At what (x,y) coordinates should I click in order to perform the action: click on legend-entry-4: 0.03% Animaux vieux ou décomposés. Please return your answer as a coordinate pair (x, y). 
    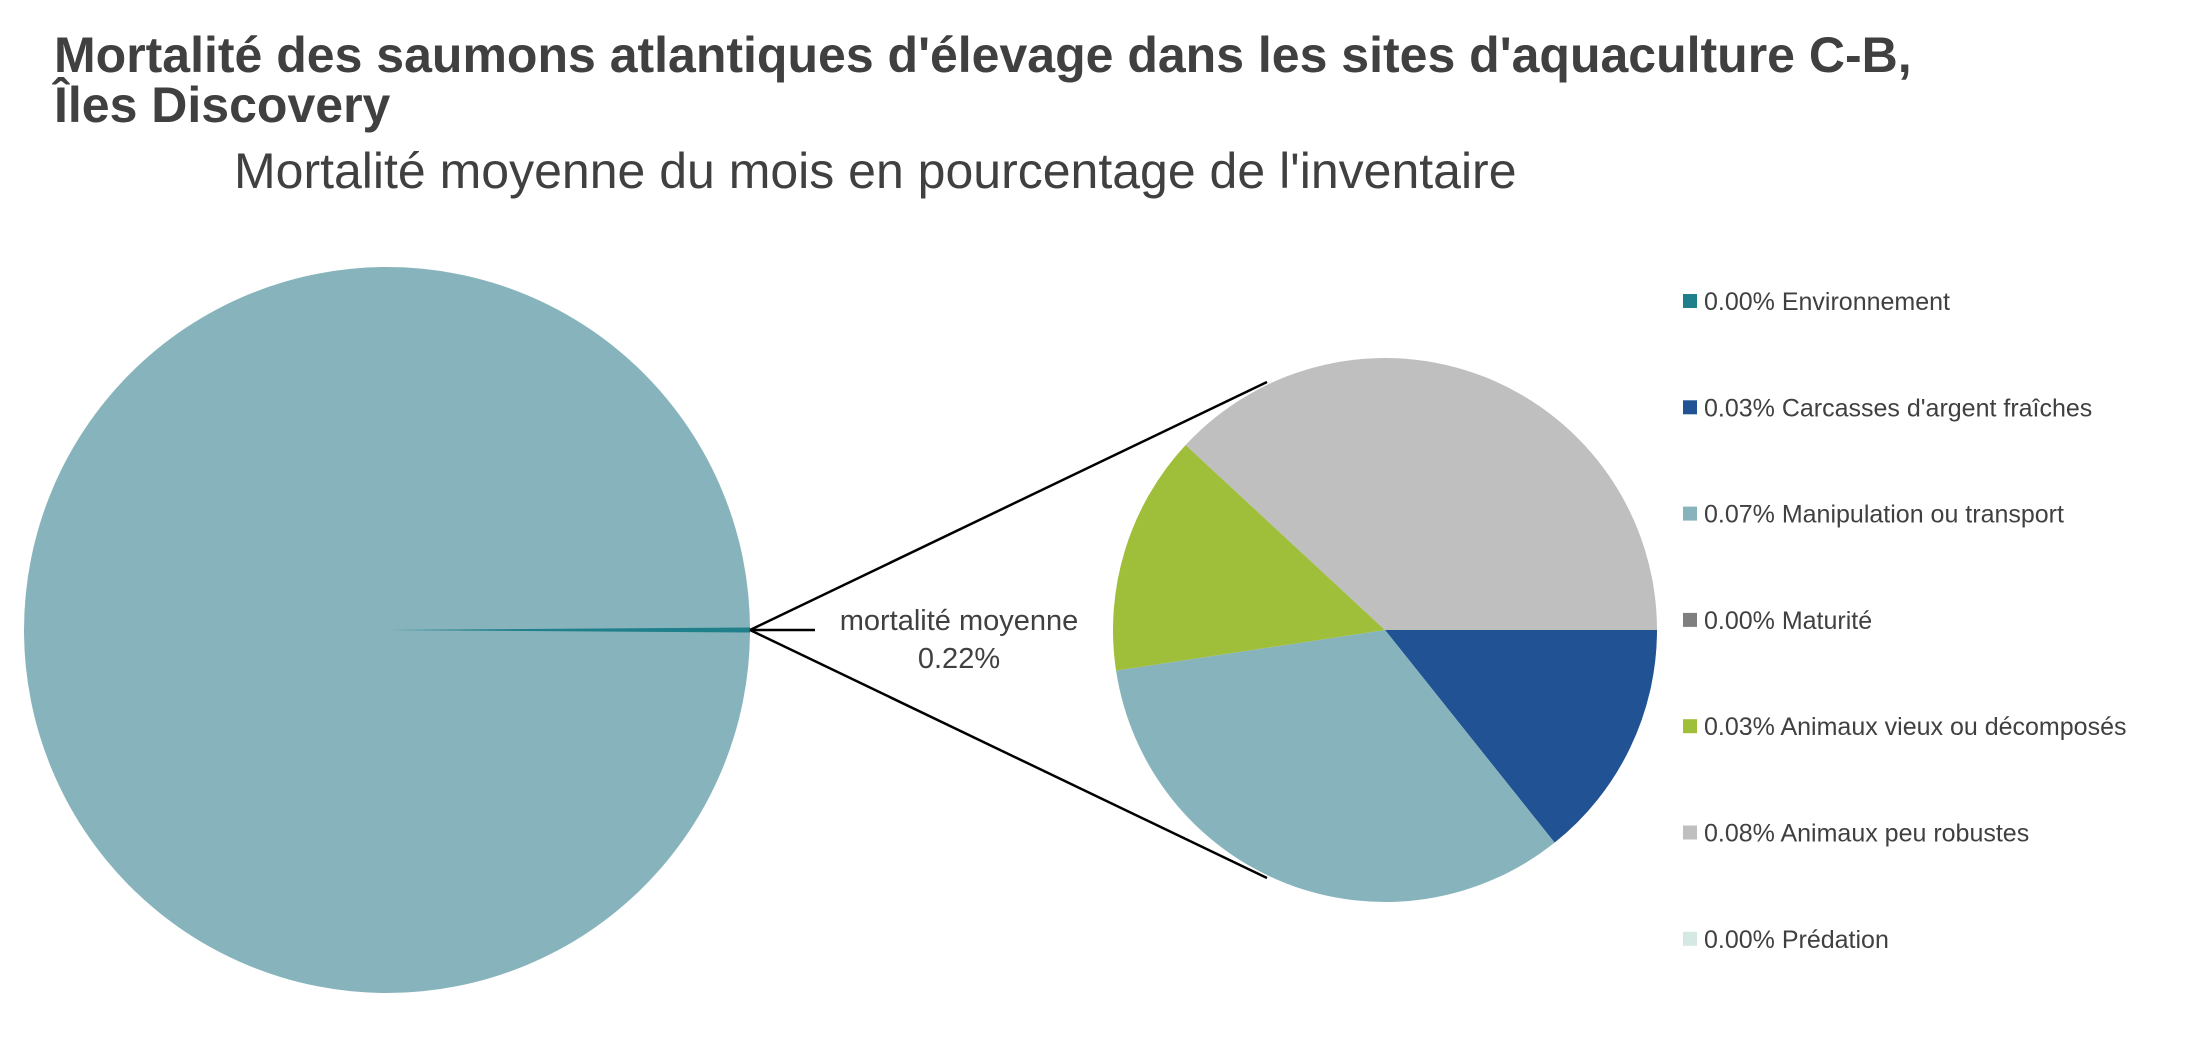
    Looking at the image, I should click on (1915, 727).